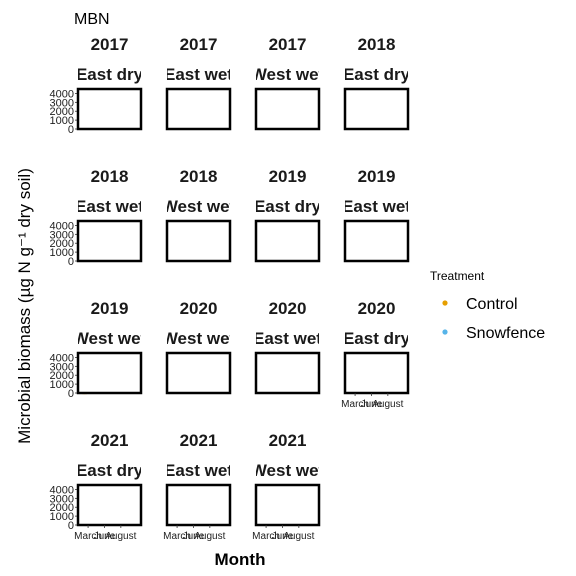  I want to click on x-axis-title: Month, so click(240, 559).